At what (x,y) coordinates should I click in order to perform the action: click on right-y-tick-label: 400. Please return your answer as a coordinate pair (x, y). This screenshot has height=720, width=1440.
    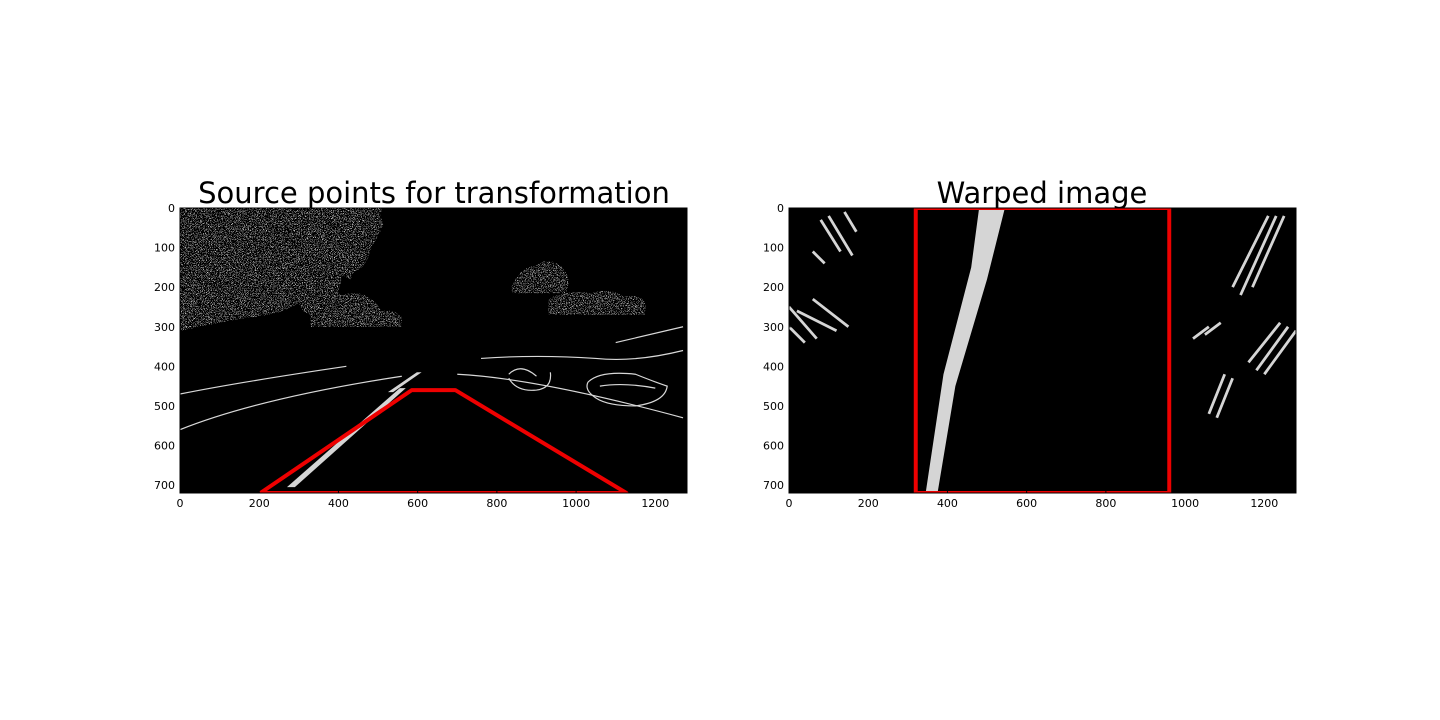
    Looking at the image, I should click on (773, 366).